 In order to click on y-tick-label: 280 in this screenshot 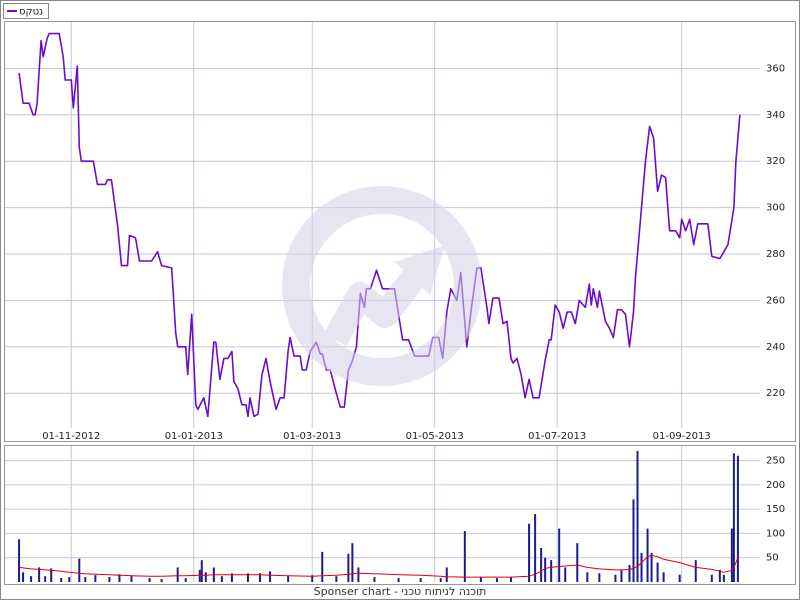, I will do `click(775, 254)`.